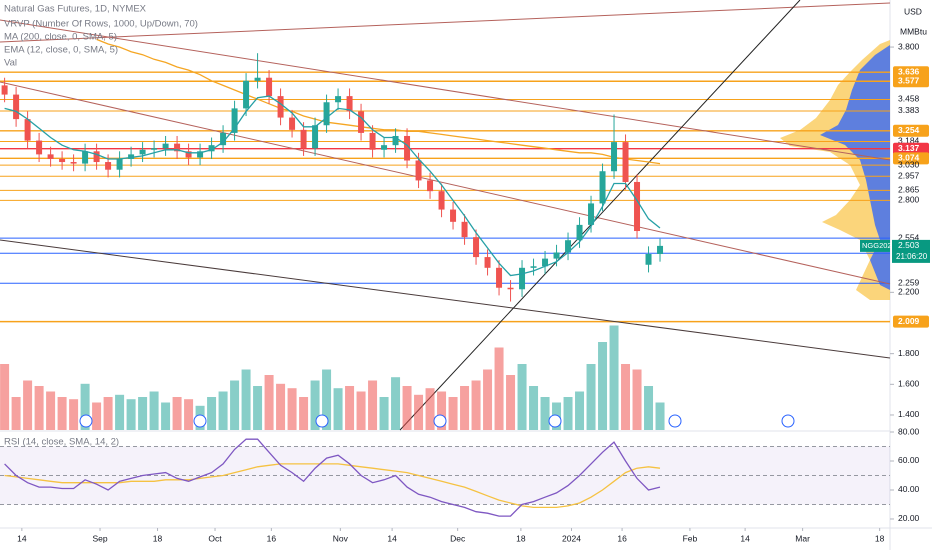  What do you see at coordinates (802, 538) in the screenshot?
I see `x-tick-label: Mar` at bounding box center [802, 538].